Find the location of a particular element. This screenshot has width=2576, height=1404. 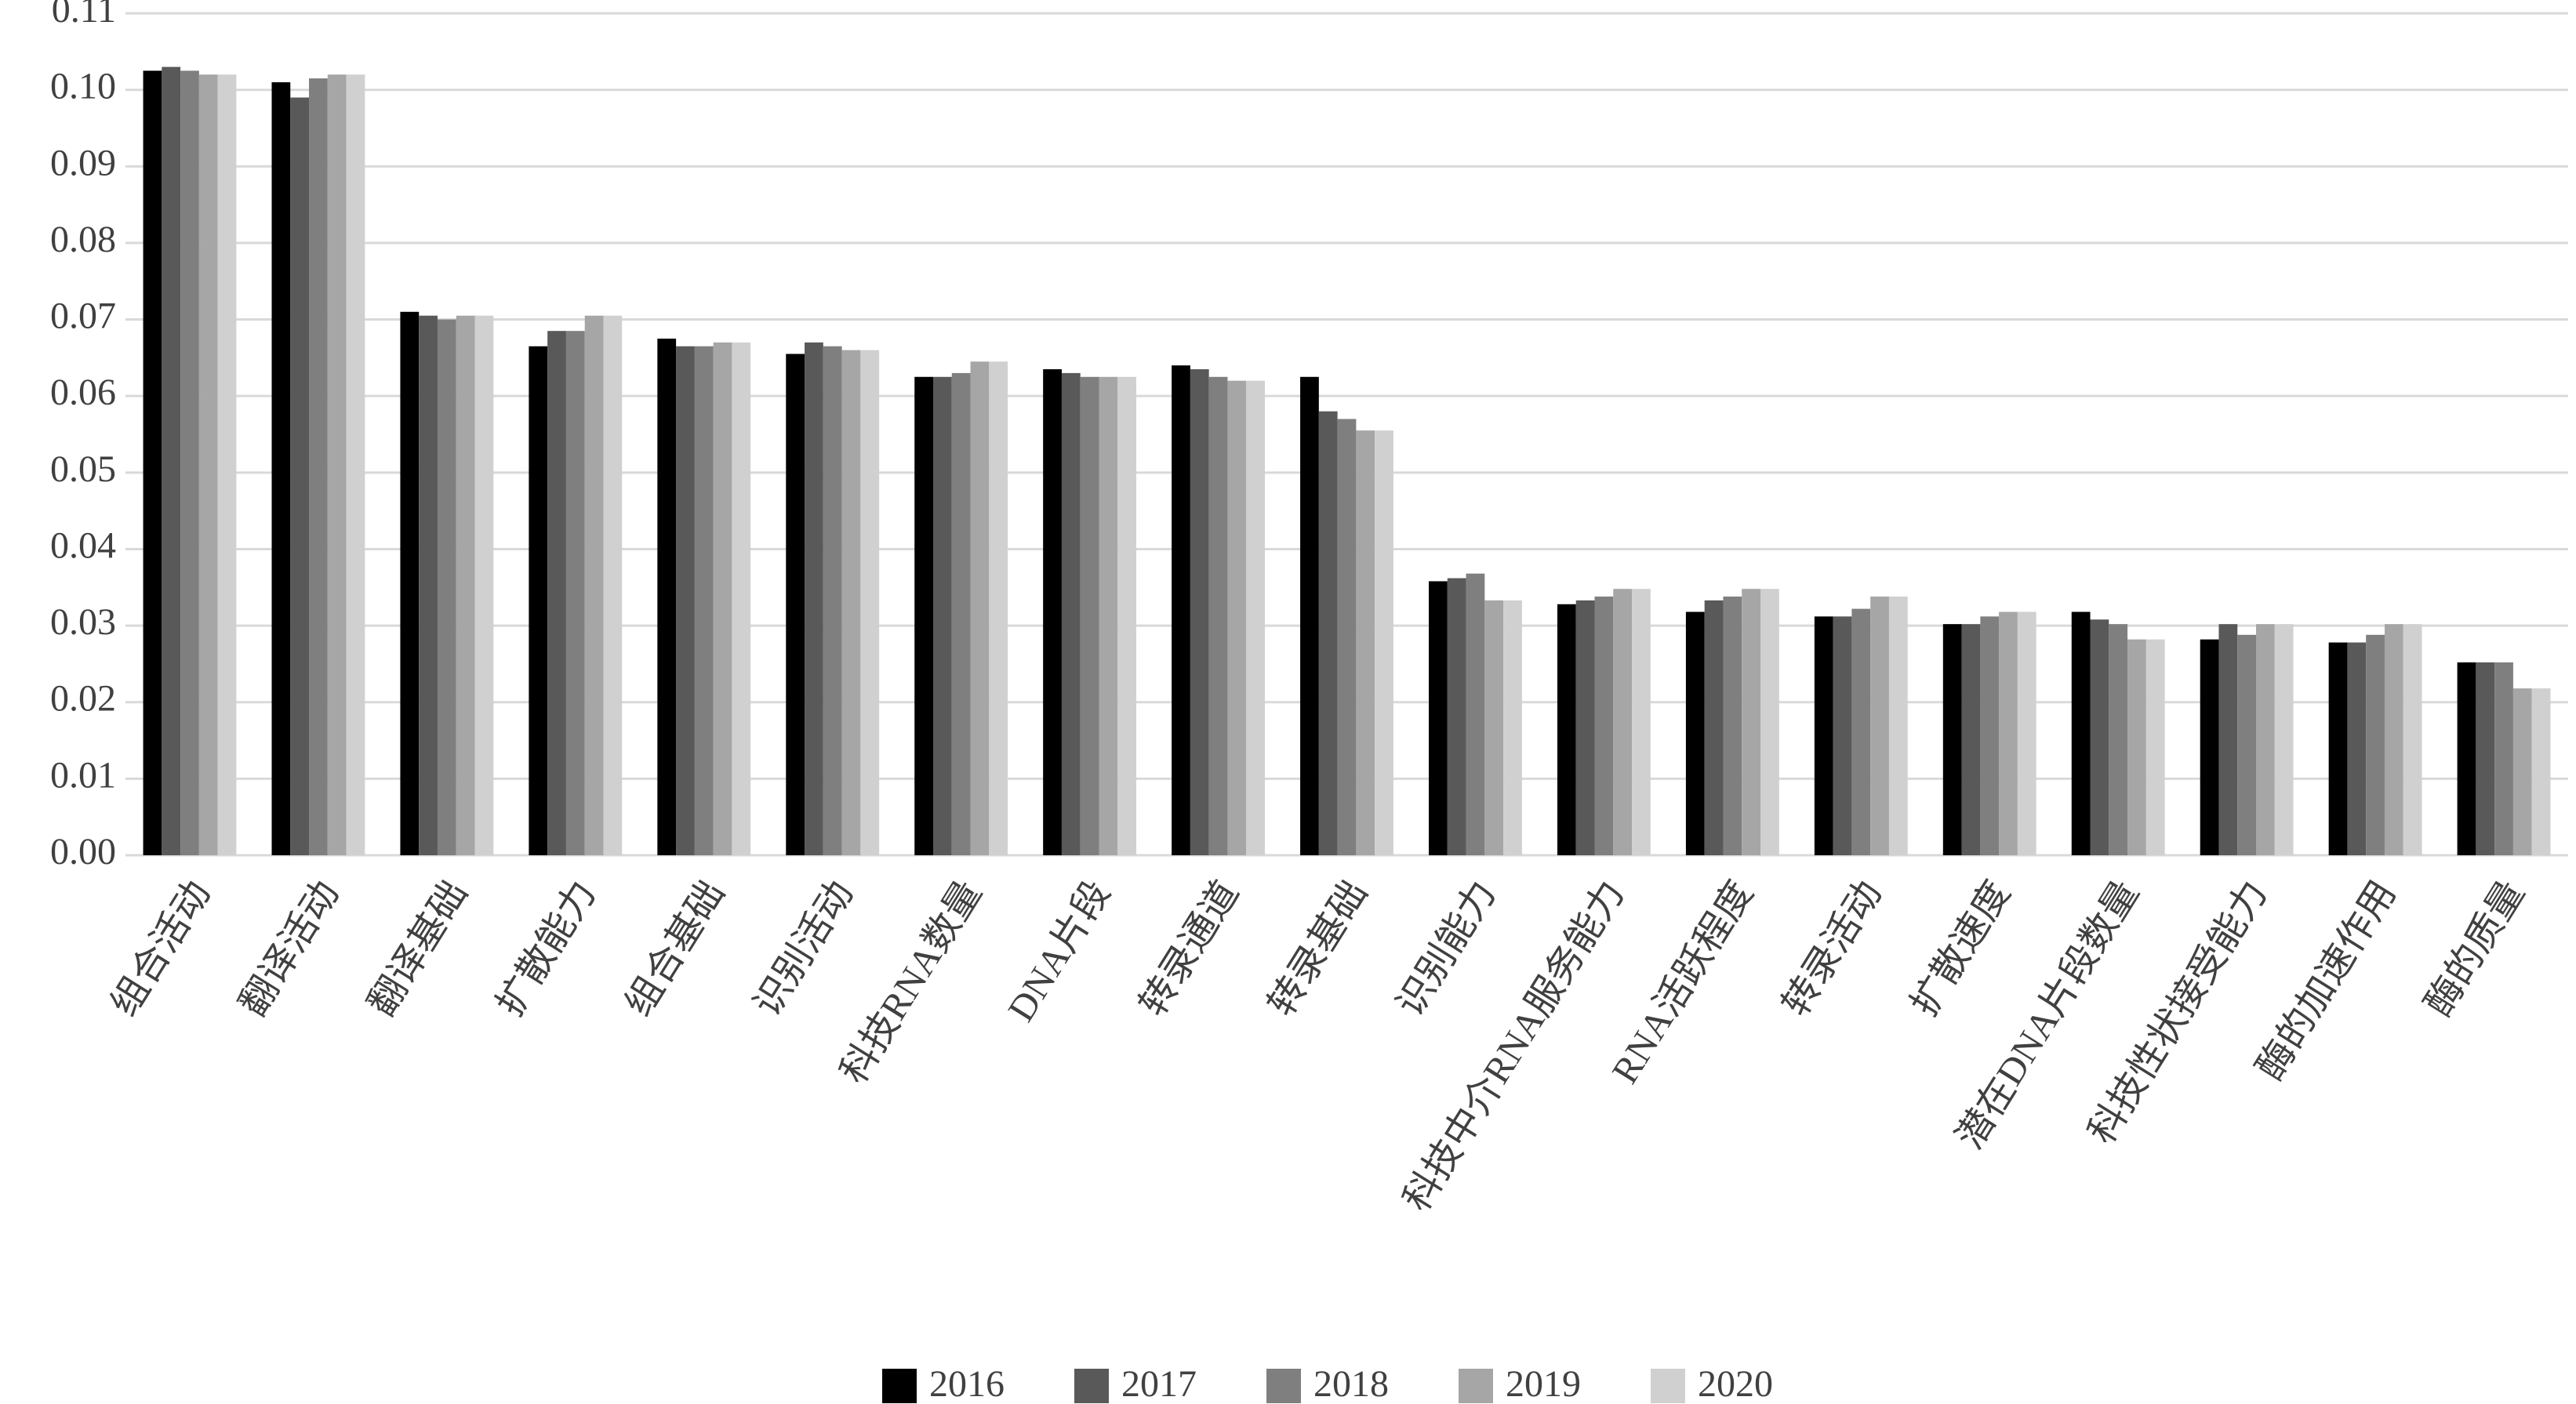

x-tick-label: 科技中介RNA服务能力 is located at coordinates (1514, 1046).